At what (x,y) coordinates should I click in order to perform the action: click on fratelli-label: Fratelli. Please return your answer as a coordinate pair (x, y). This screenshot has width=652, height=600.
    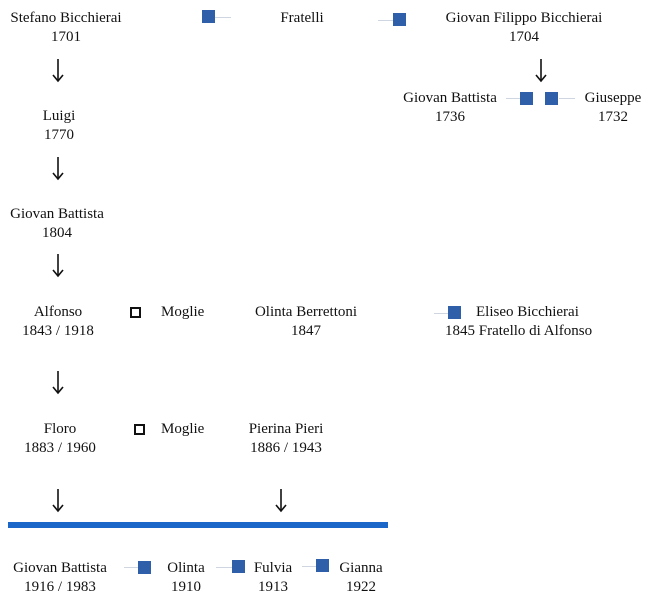
    Looking at the image, I should click on (302, 18).